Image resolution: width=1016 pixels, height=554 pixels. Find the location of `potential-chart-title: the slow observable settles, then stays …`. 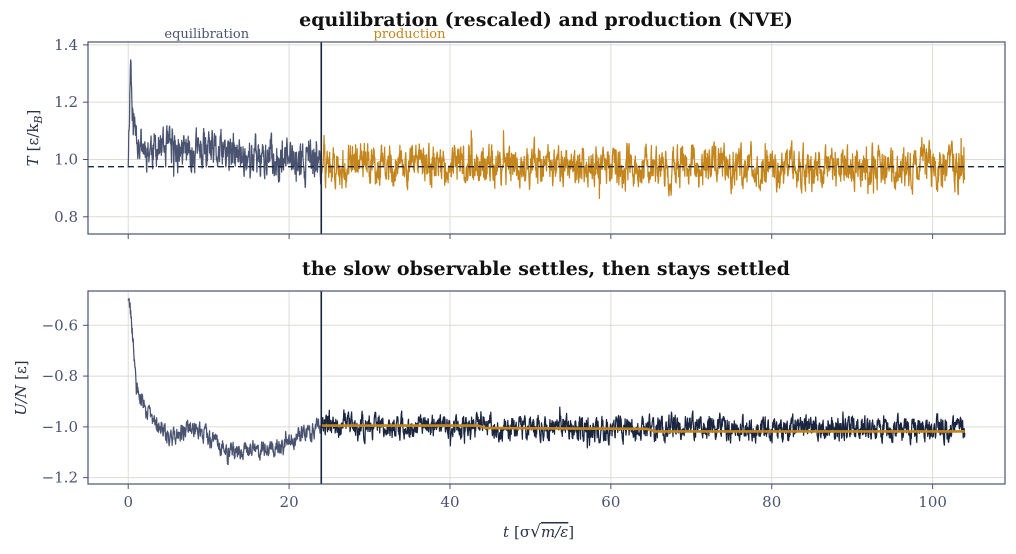

potential-chart-title: the slow observable settles, then stays … is located at coordinates (546, 269).